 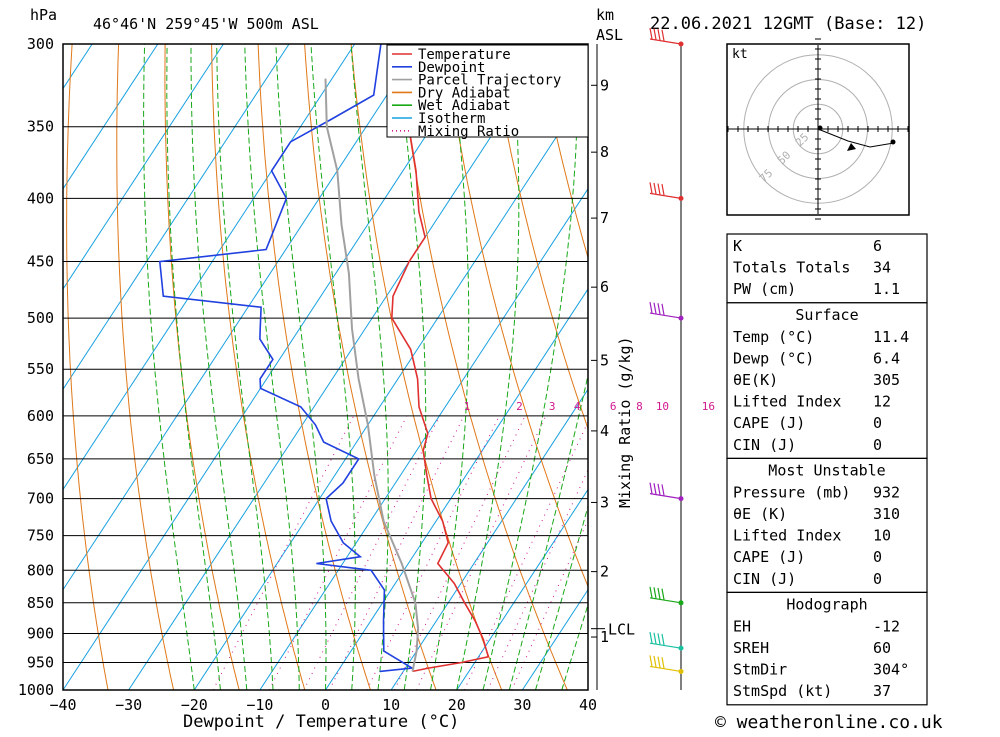 I want to click on pressure-unit-label: hPa, so click(x=43, y=15).